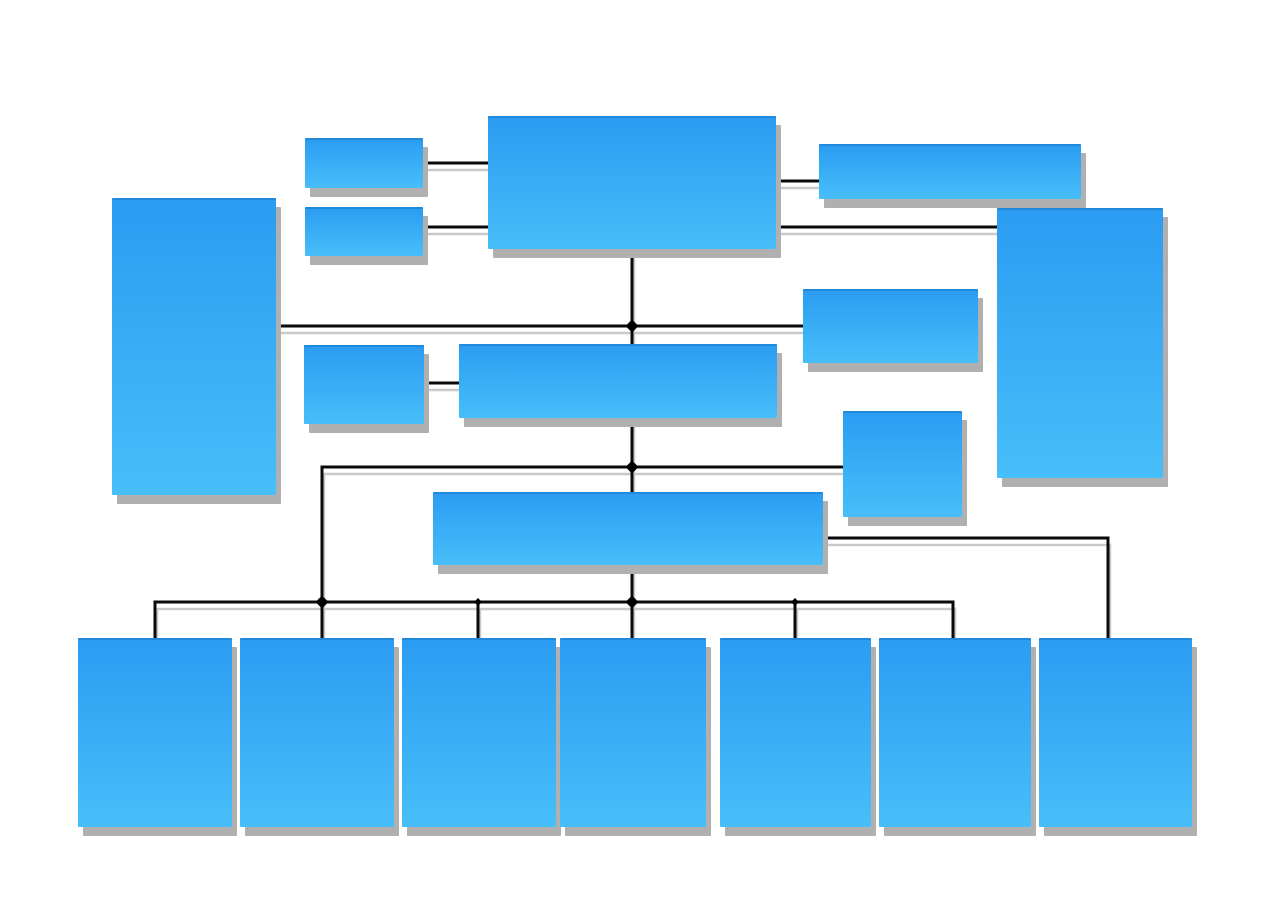 The width and height of the screenshot is (1280, 904). I want to click on link-lowerwide-to-bottombox7, so click(967, 587).